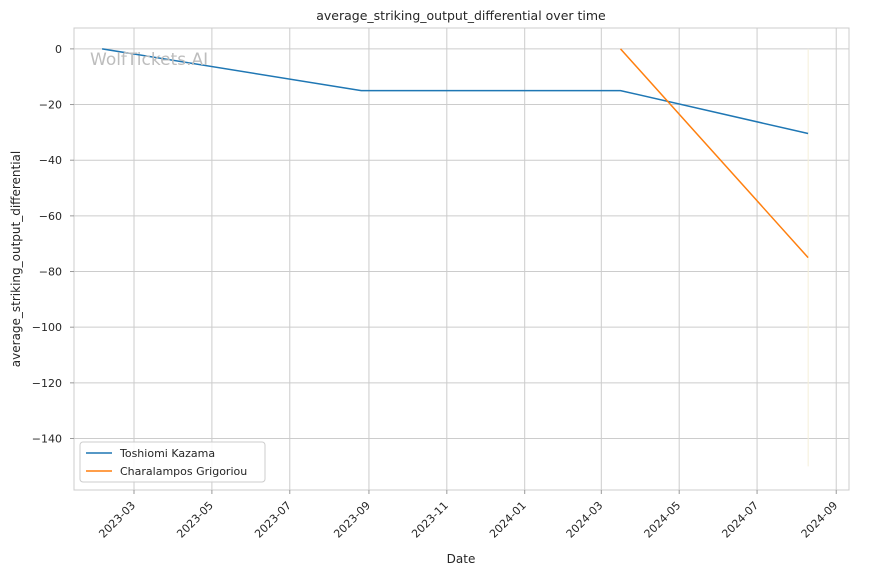 This screenshot has height=575, width=875. I want to click on x-tick-label: 2023-03, so click(117, 520).